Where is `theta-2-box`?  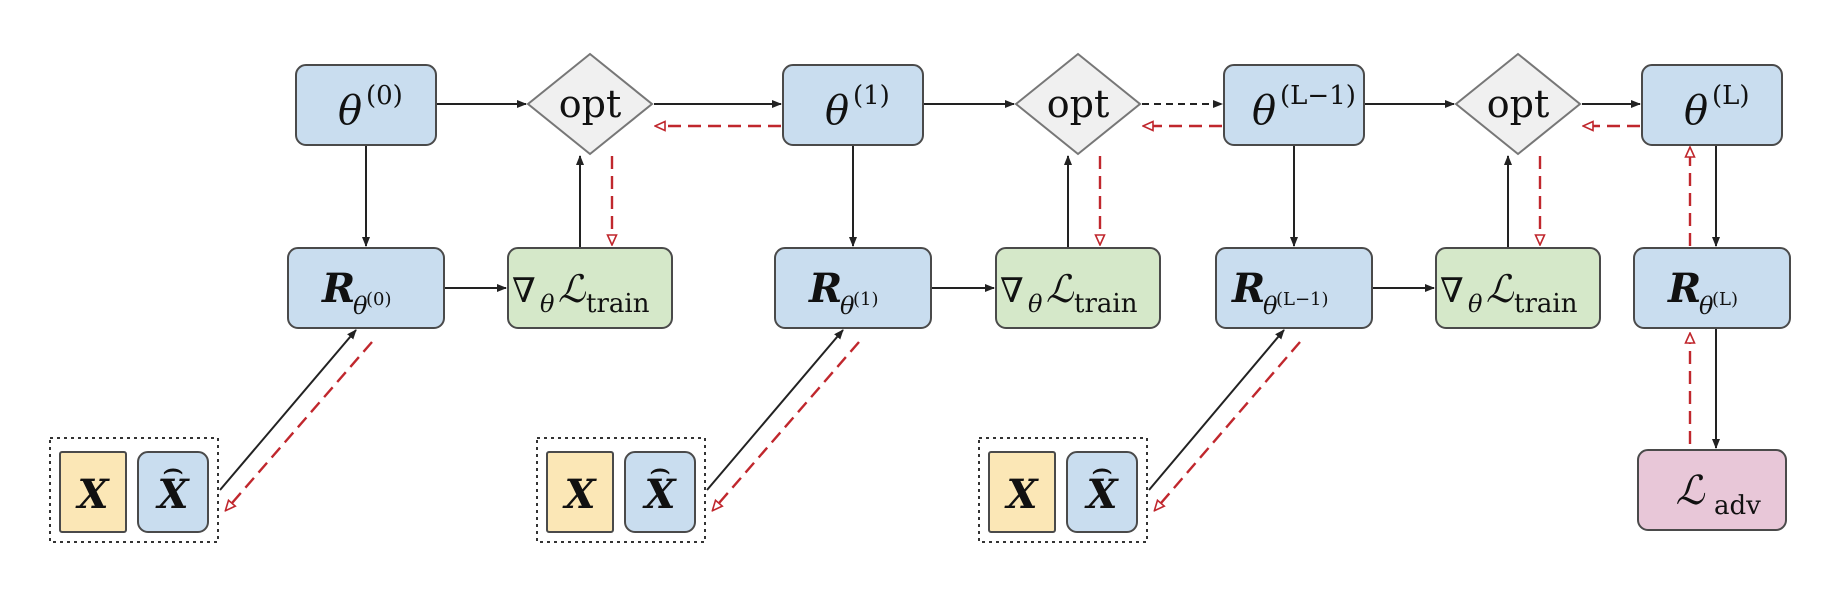 theta-2-box is located at coordinates (1294, 105).